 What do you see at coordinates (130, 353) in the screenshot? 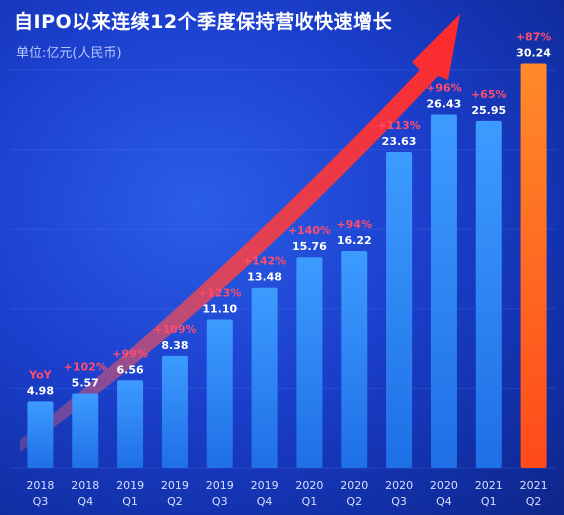
I see `growth-label: +99%` at bounding box center [130, 353].